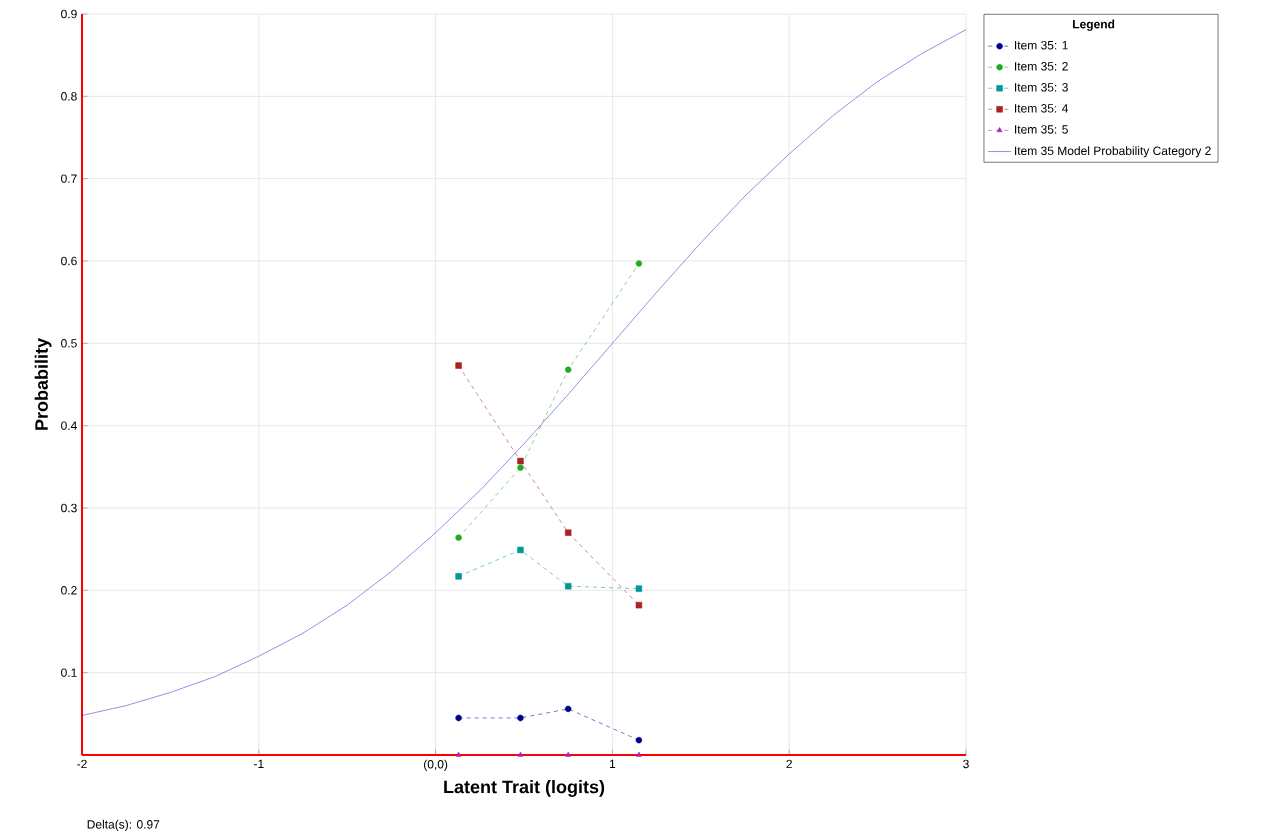 This screenshot has width=1281, height=836. I want to click on y-tick-label: 0.4, so click(69, 425).